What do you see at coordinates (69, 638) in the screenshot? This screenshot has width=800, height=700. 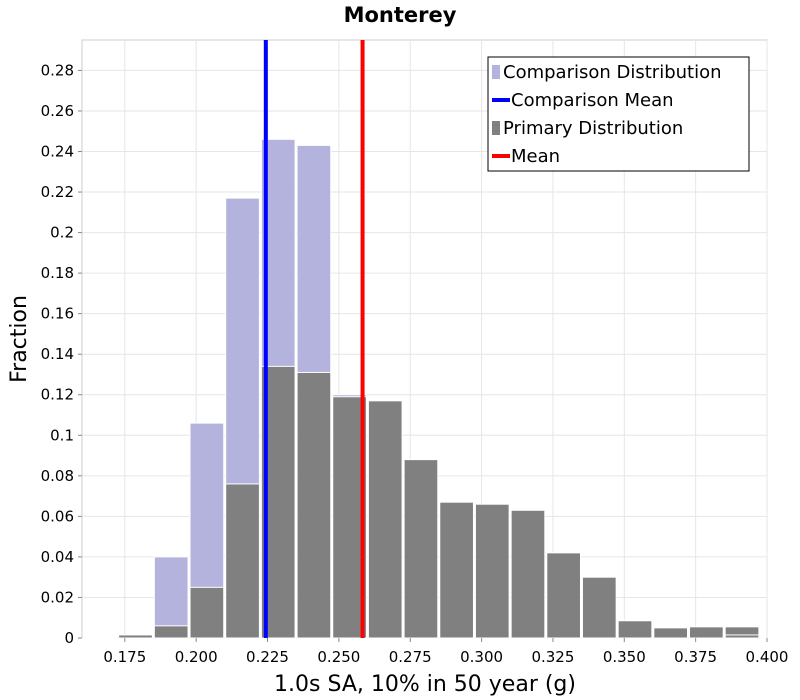 I see `y-tick-label: 0` at bounding box center [69, 638].